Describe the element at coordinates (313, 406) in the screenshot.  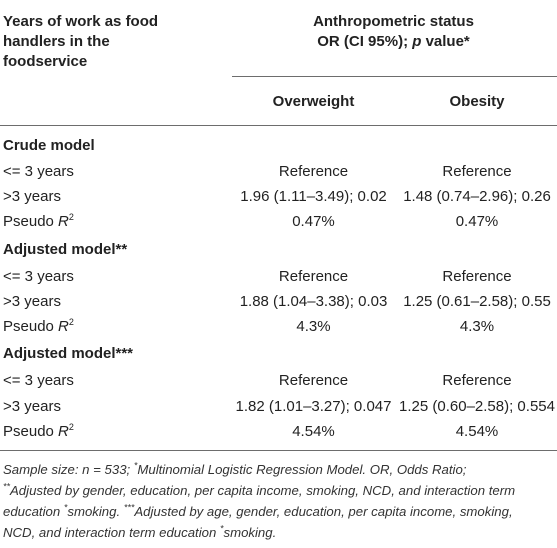
I see `cell-overweight: 1.82 (1.01–3.27); 0.047` at that location.